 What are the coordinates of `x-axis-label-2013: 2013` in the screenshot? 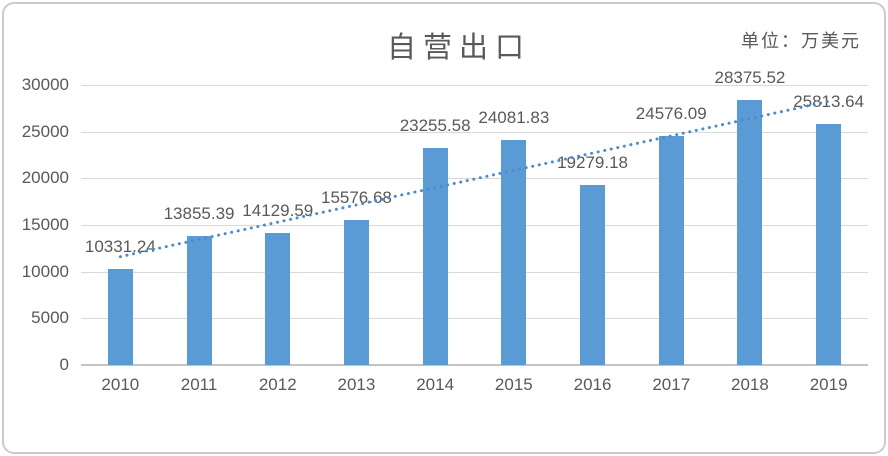 It's located at (356, 384).